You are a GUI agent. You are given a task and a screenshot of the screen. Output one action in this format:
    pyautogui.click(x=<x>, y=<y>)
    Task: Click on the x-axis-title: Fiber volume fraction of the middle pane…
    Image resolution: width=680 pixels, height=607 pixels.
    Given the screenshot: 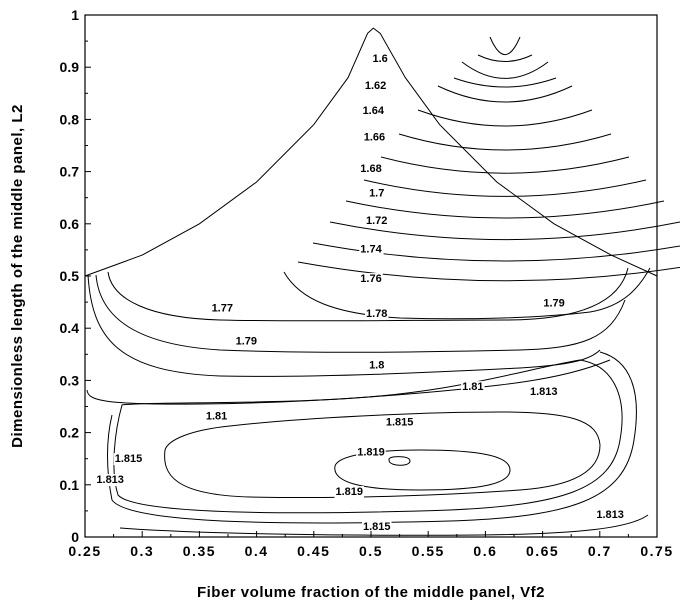 What is the action you would take?
    pyautogui.click(x=371, y=592)
    